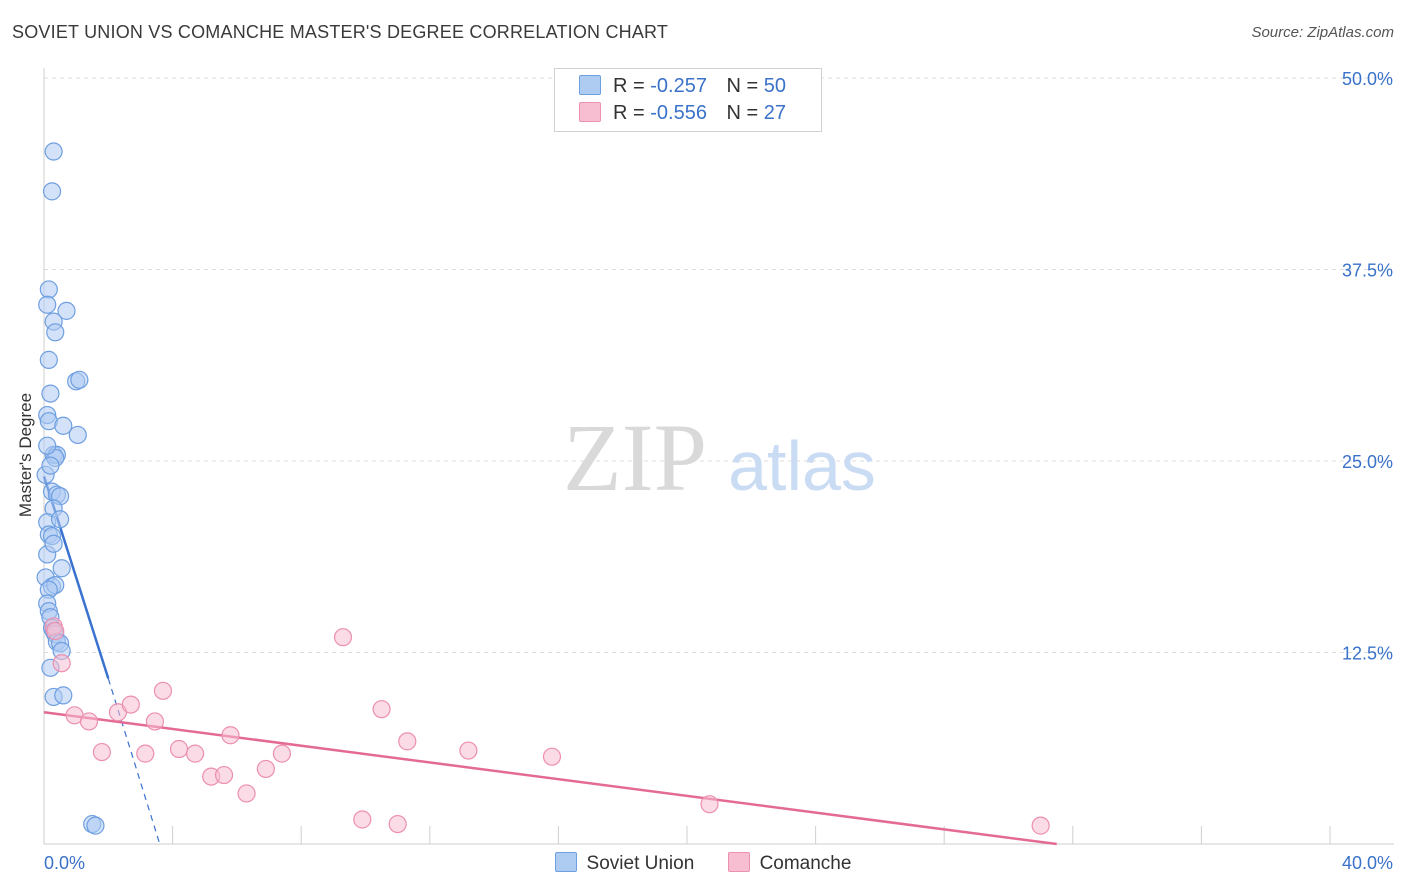 The width and height of the screenshot is (1406, 892). I want to click on soviet-n-label: N =, so click(742, 86).